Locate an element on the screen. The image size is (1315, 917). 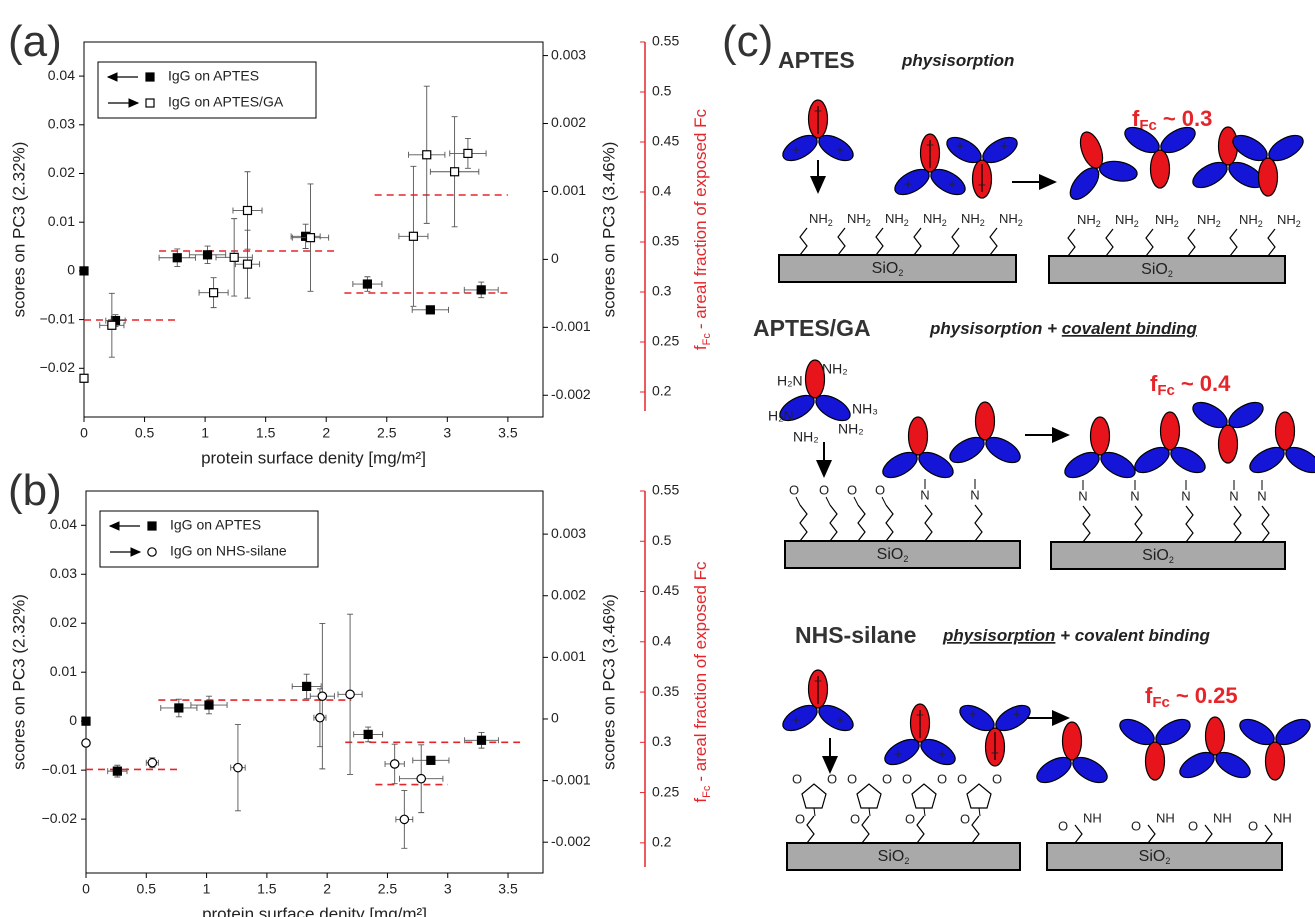
x-tick-label: 2.5 is located at coordinates (388, 889).